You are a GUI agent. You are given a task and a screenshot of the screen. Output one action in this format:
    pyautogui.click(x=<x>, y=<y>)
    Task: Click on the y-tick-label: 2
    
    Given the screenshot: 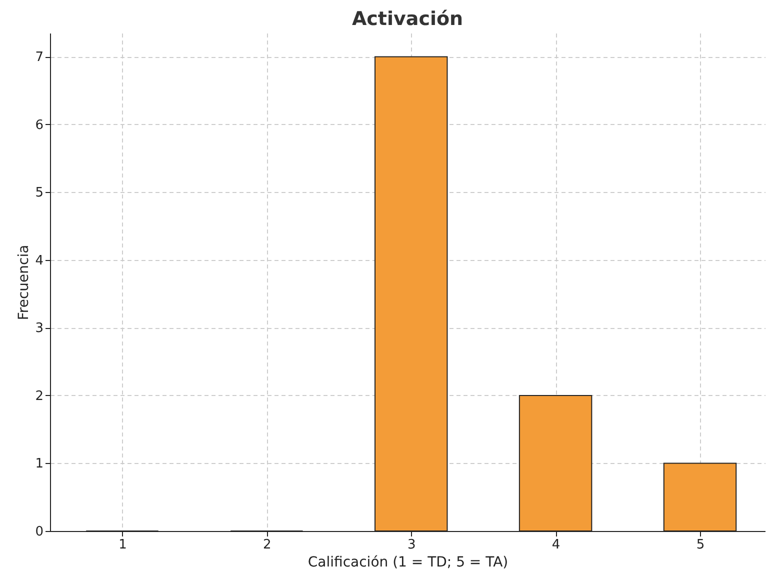 What is the action you would take?
    pyautogui.click(x=39, y=396)
    